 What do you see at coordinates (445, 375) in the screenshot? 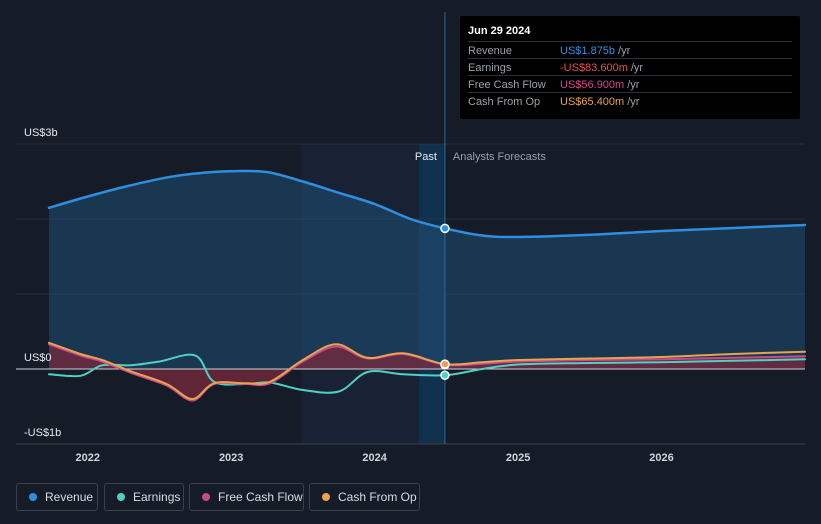
I see `earnings-marker` at bounding box center [445, 375].